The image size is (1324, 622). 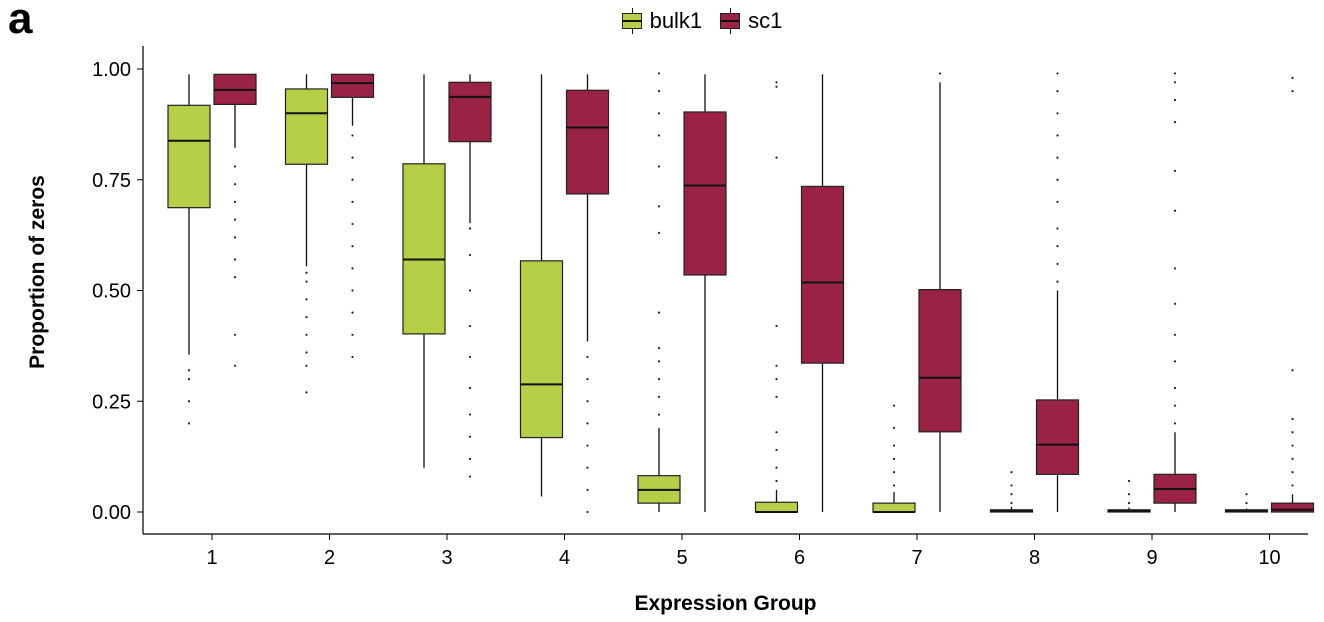 I want to click on legend-label-sc1: sc1, so click(x=765, y=20).